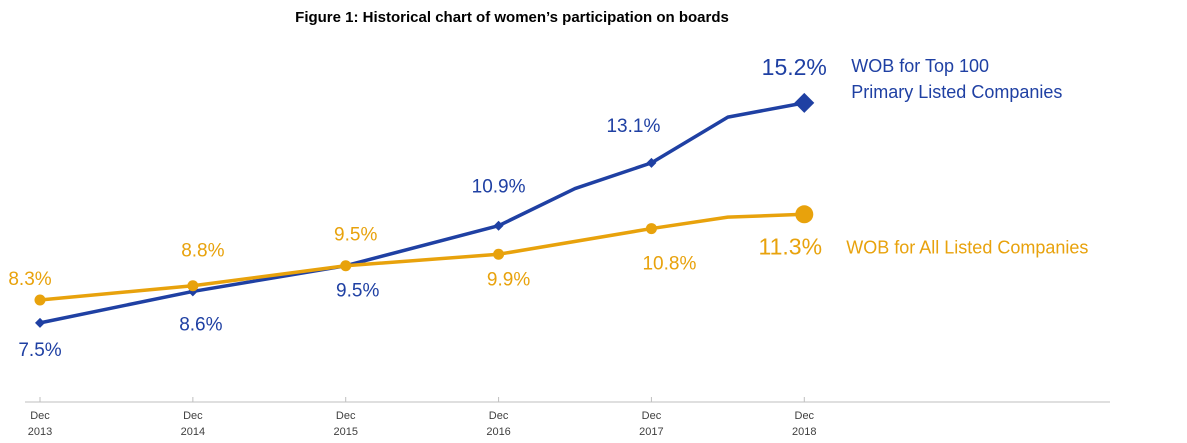 This screenshot has width=1187, height=443. I want to click on data-label: 15.2%, so click(794, 67).